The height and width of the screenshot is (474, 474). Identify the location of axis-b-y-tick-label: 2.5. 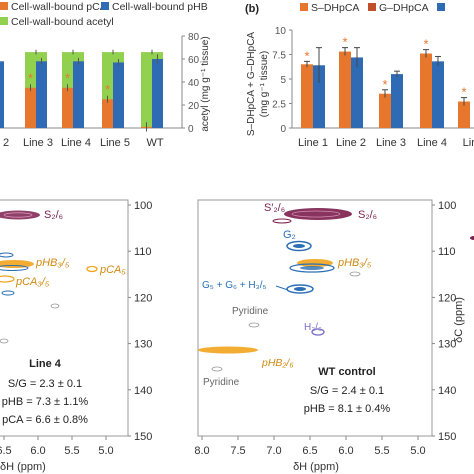
(279, 105).